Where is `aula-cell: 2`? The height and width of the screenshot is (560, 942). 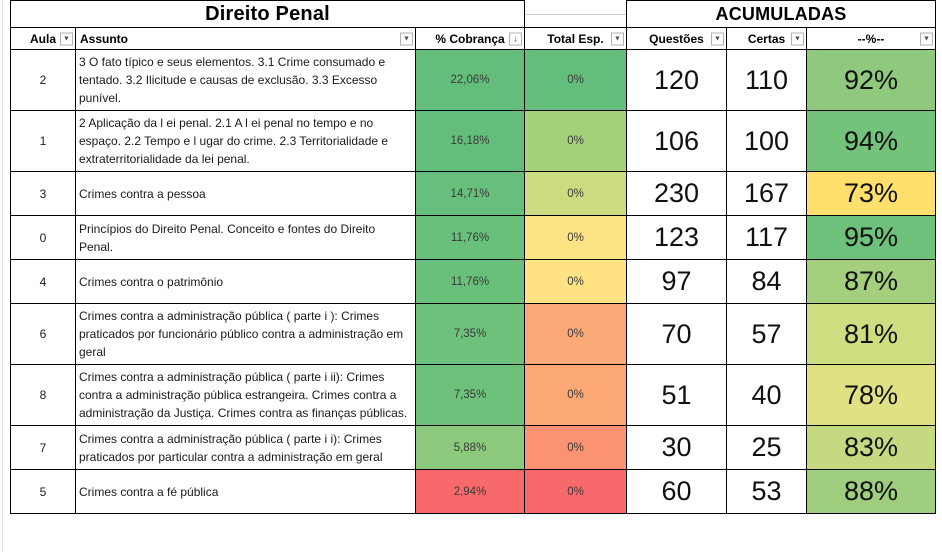 aula-cell: 2 is located at coordinates (43, 80).